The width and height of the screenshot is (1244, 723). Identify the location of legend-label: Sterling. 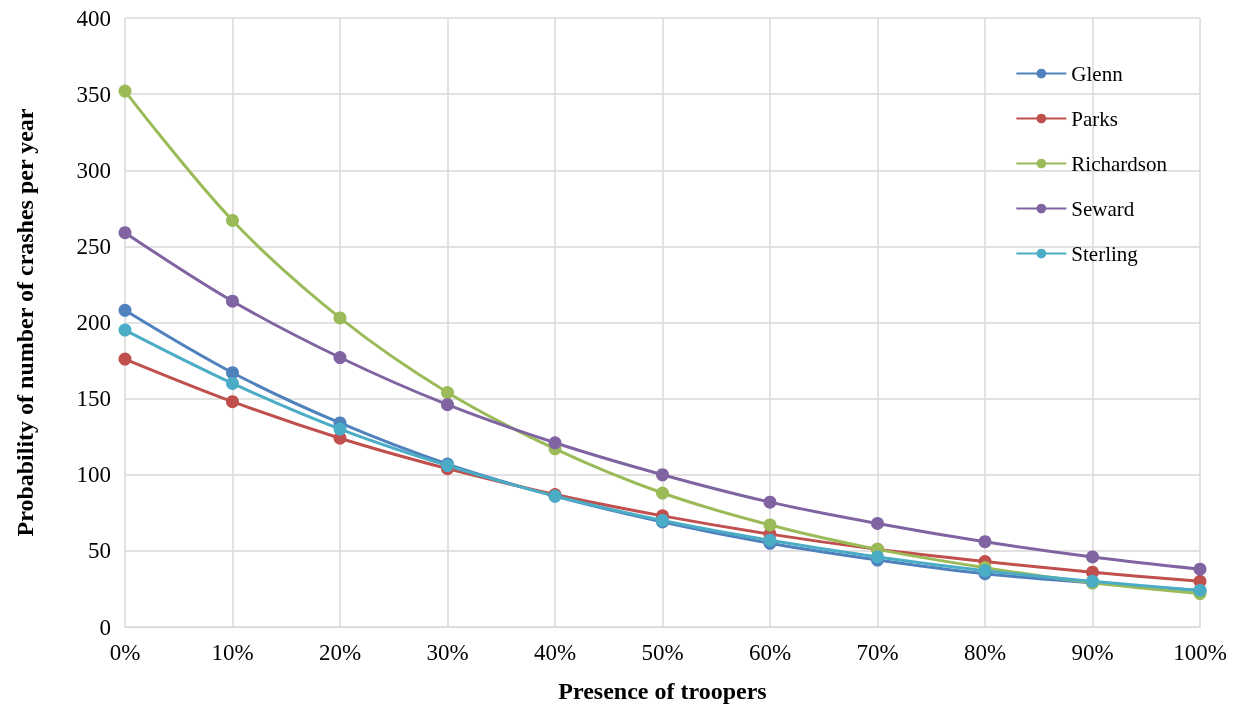
(1105, 253).